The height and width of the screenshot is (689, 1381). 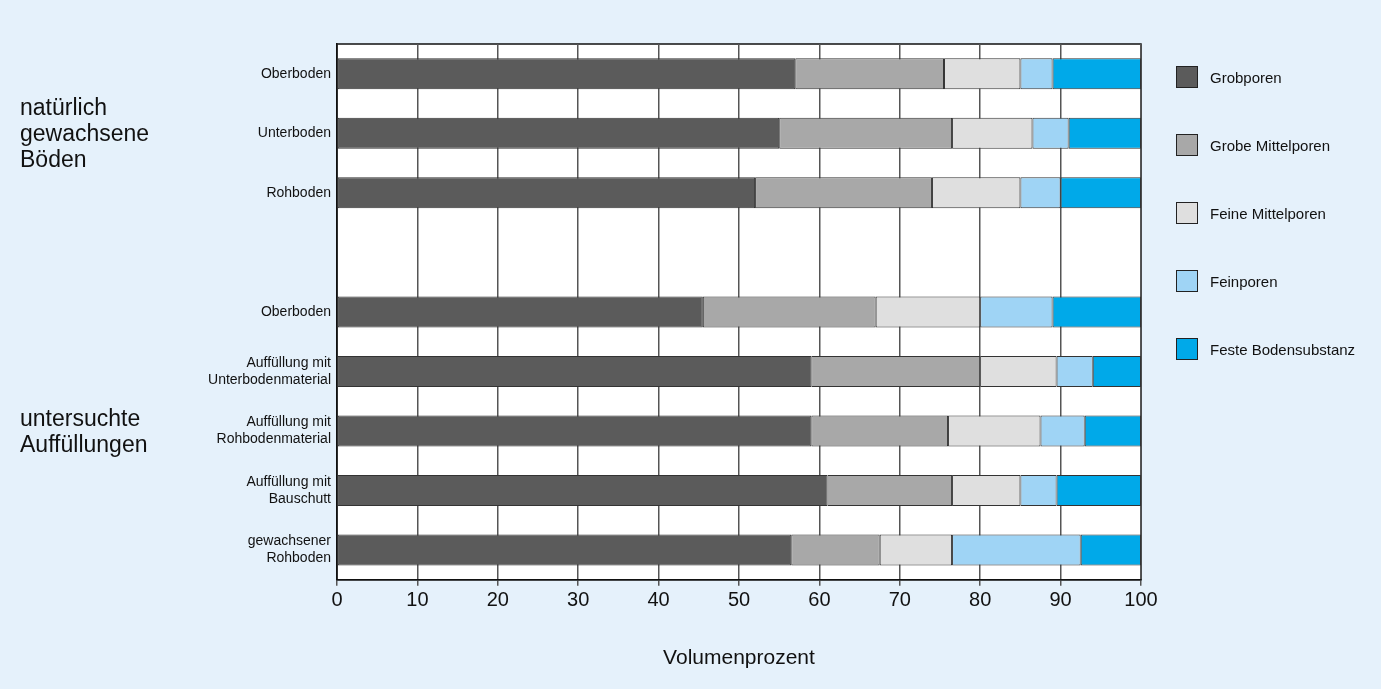 I want to click on x-tick-label: 80, so click(x=980, y=599).